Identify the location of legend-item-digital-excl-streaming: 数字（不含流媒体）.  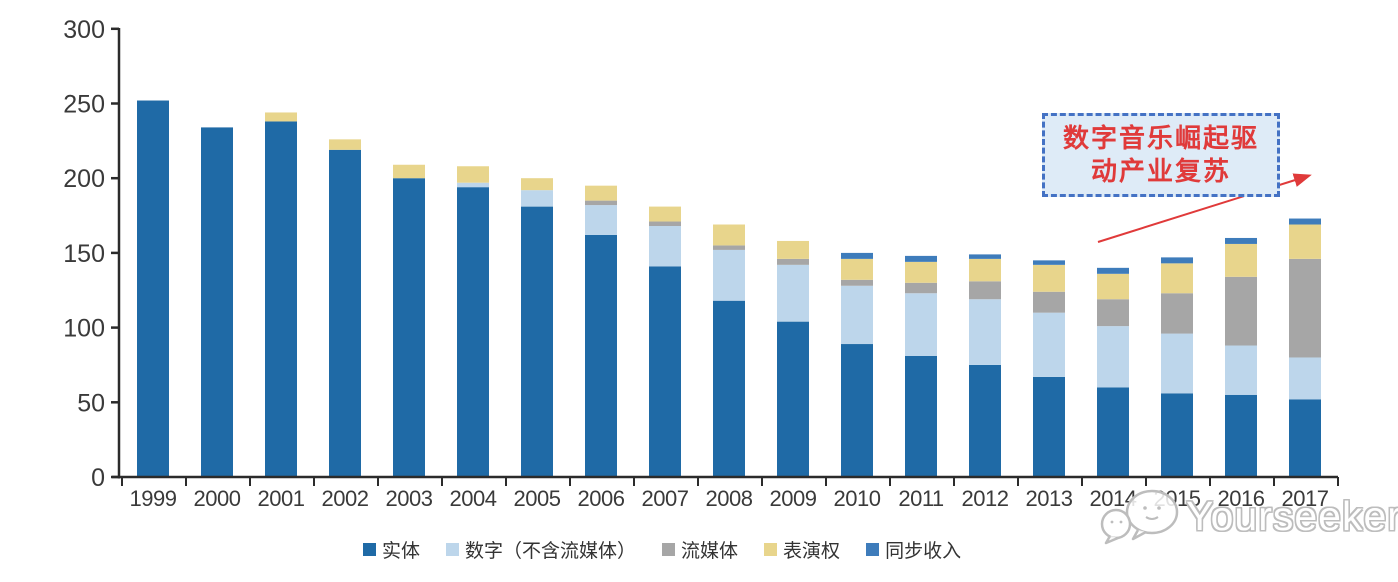
(541, 549).